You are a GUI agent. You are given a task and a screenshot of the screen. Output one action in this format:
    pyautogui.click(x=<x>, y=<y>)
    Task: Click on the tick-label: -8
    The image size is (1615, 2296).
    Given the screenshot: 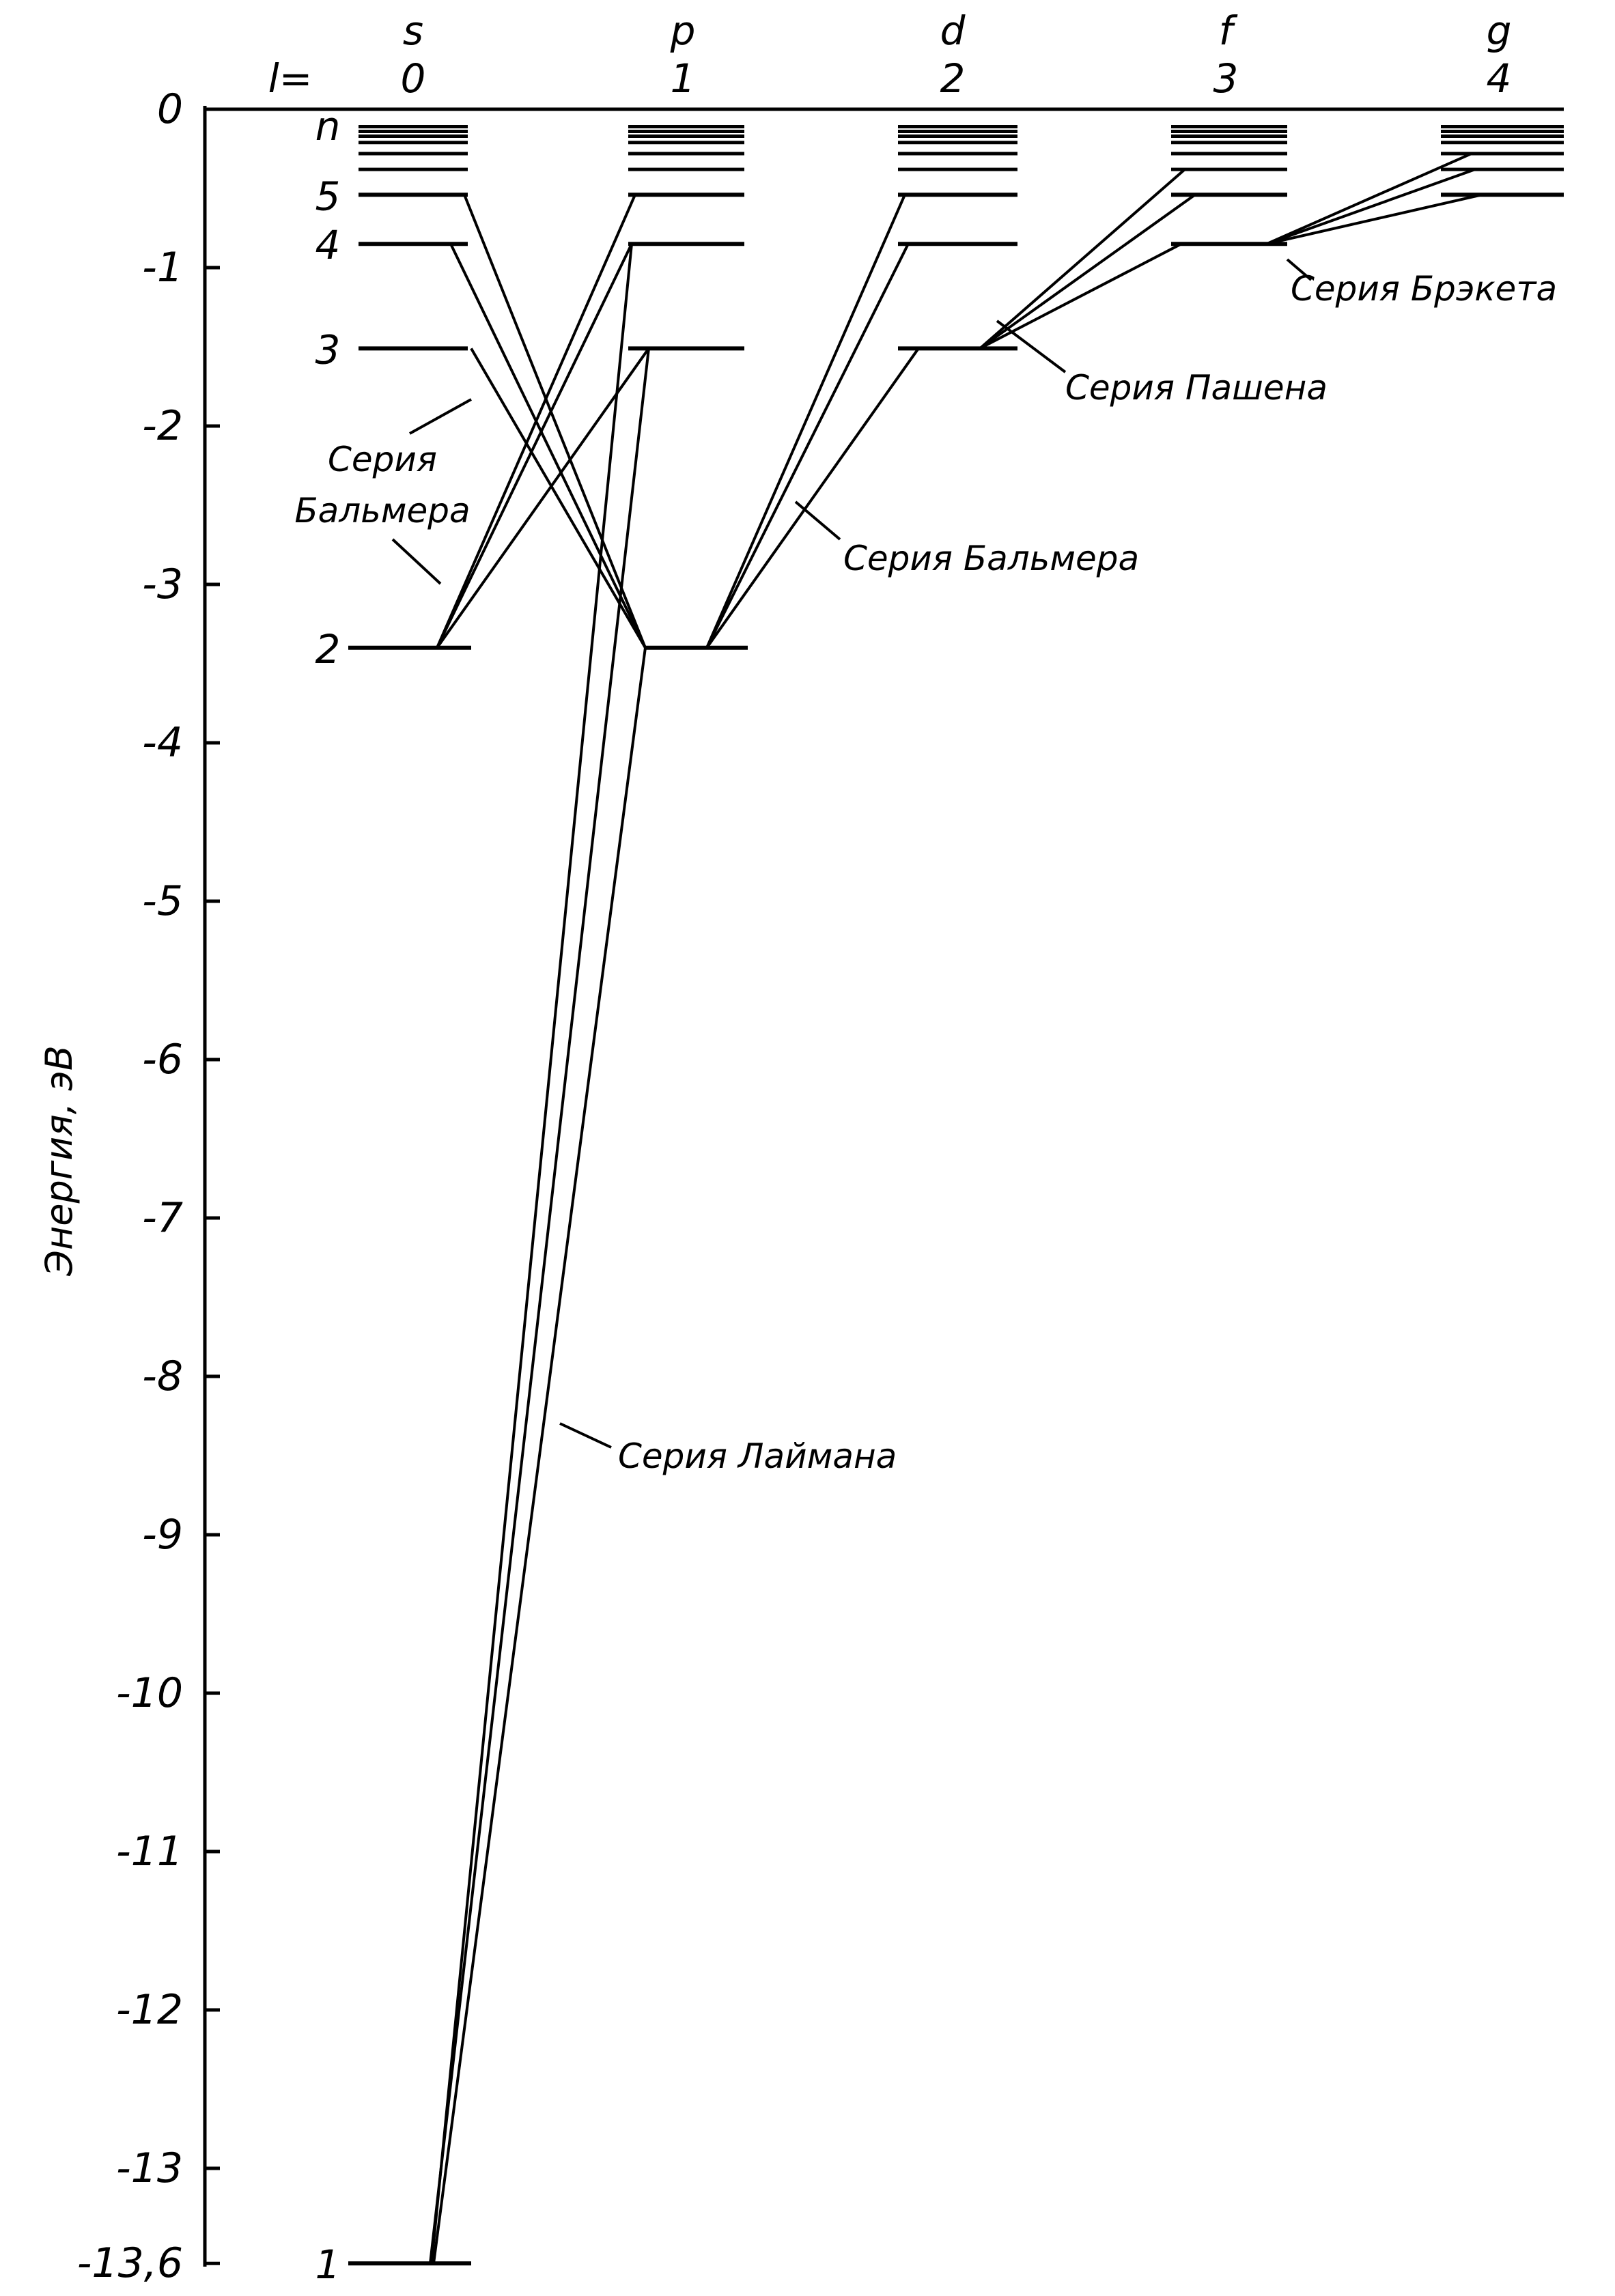 What is the action you would take?
    pyautogui.click(x=162, y=1376)
    